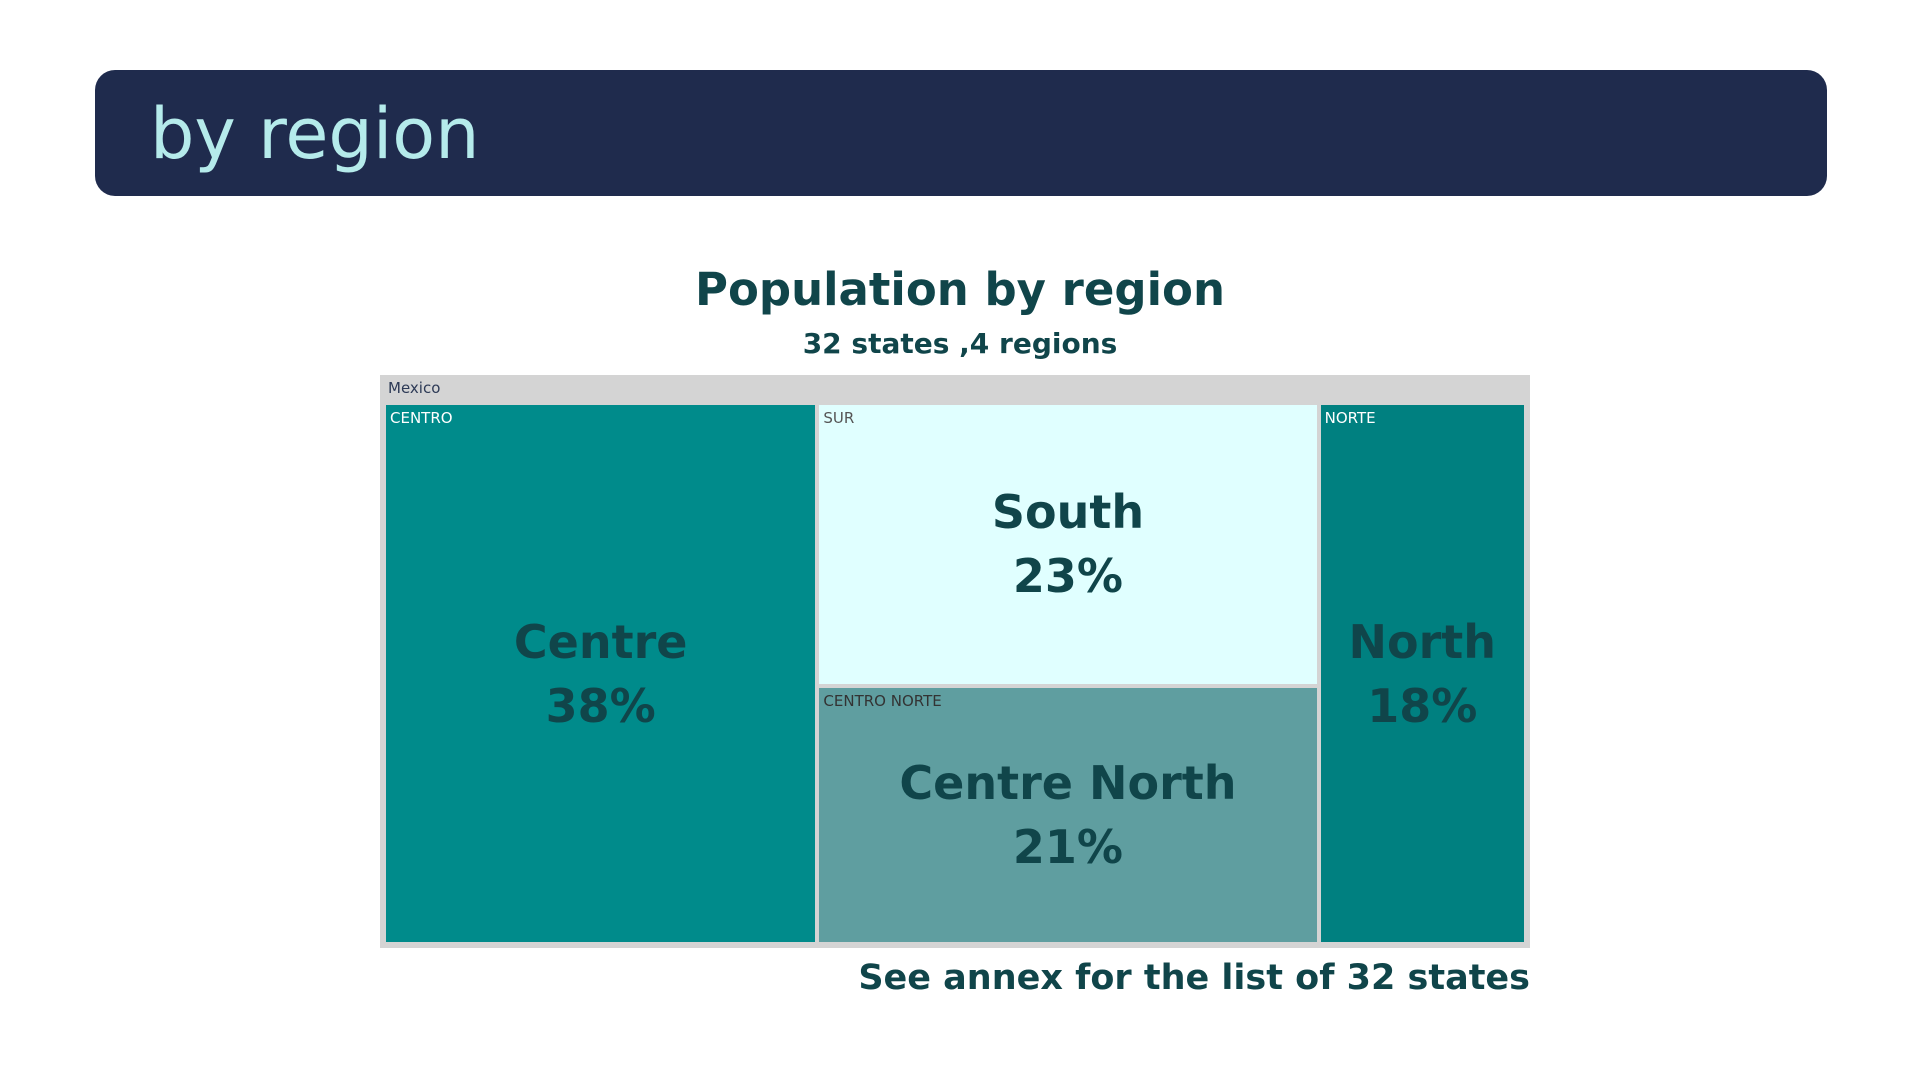 Image resolution: width=1920 pixels, height=1080 pixels. Describe the element at coordinates (1068, 544) in the screenshot. I see `treemap-tile-sur: SUR South 23%` at that location.